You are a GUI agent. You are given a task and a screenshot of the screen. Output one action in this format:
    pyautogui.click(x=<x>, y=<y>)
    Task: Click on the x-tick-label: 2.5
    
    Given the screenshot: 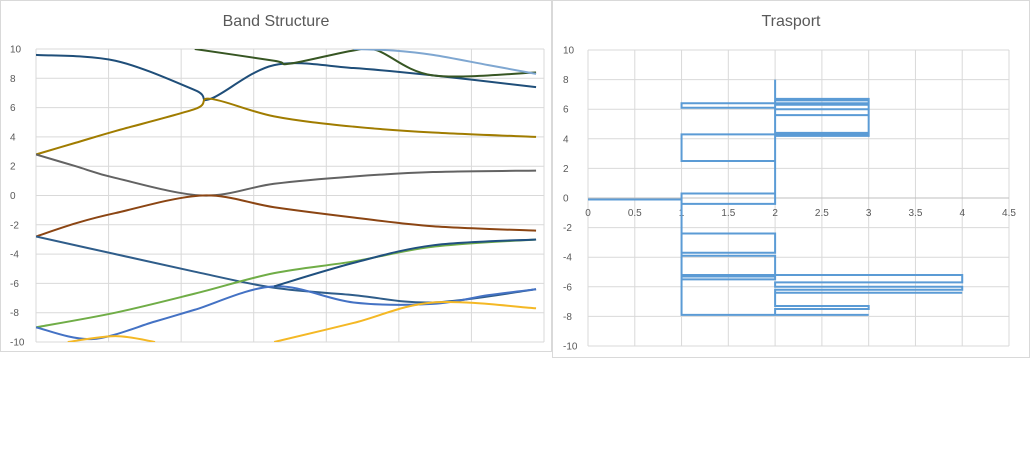 What is the action you would take?
    pyautogui.click(x=822, y=213)
    